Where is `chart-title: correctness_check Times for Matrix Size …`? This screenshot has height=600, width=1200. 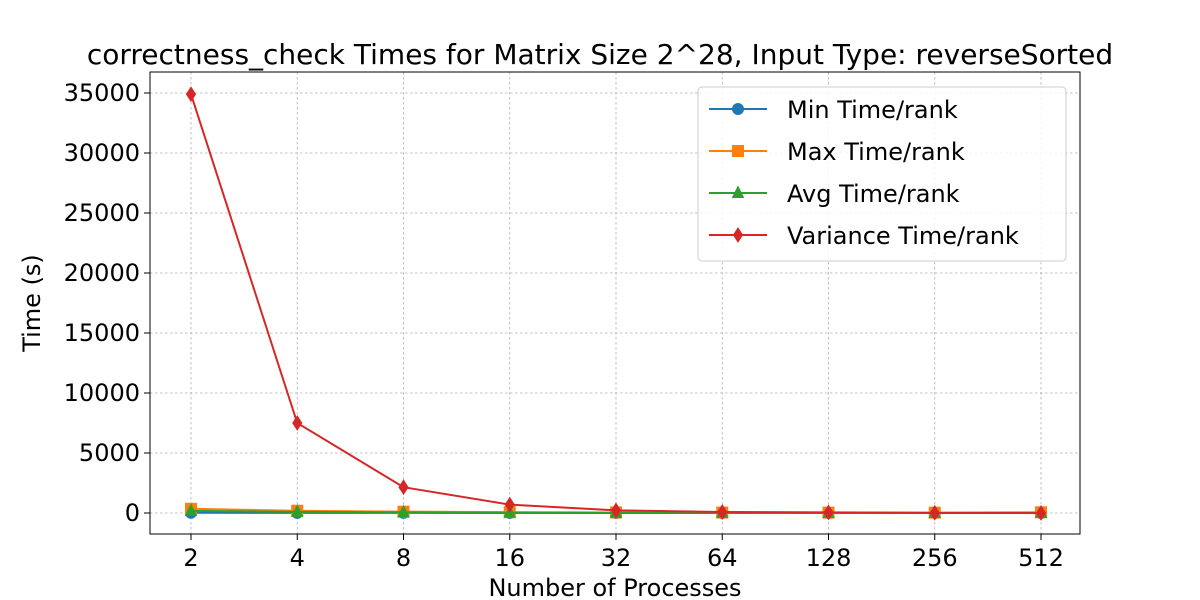
chart-title: correctness_check Times for Matrix Size … is located at coordinates (600, 54).